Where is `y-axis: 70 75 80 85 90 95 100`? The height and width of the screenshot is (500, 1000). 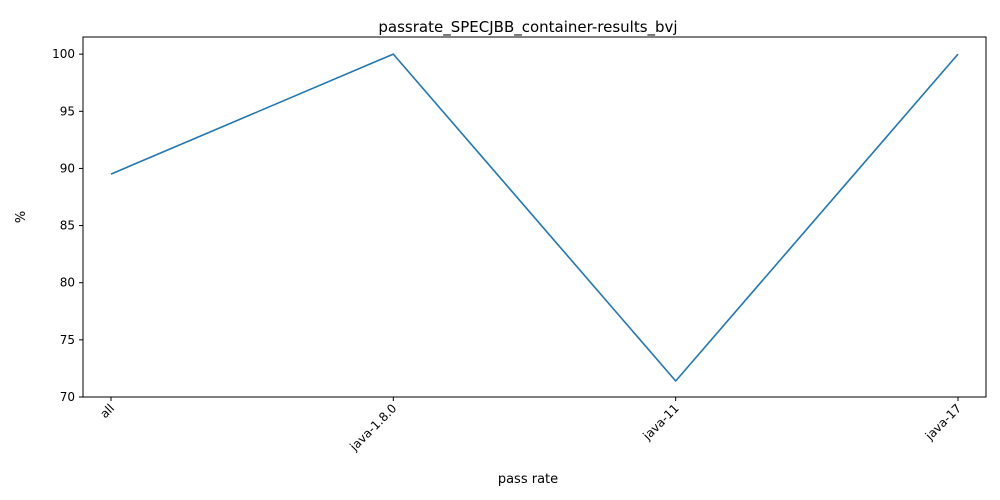 y-axis: 70 75 80 85 90 95 100 is located at coordinates (67, 225).